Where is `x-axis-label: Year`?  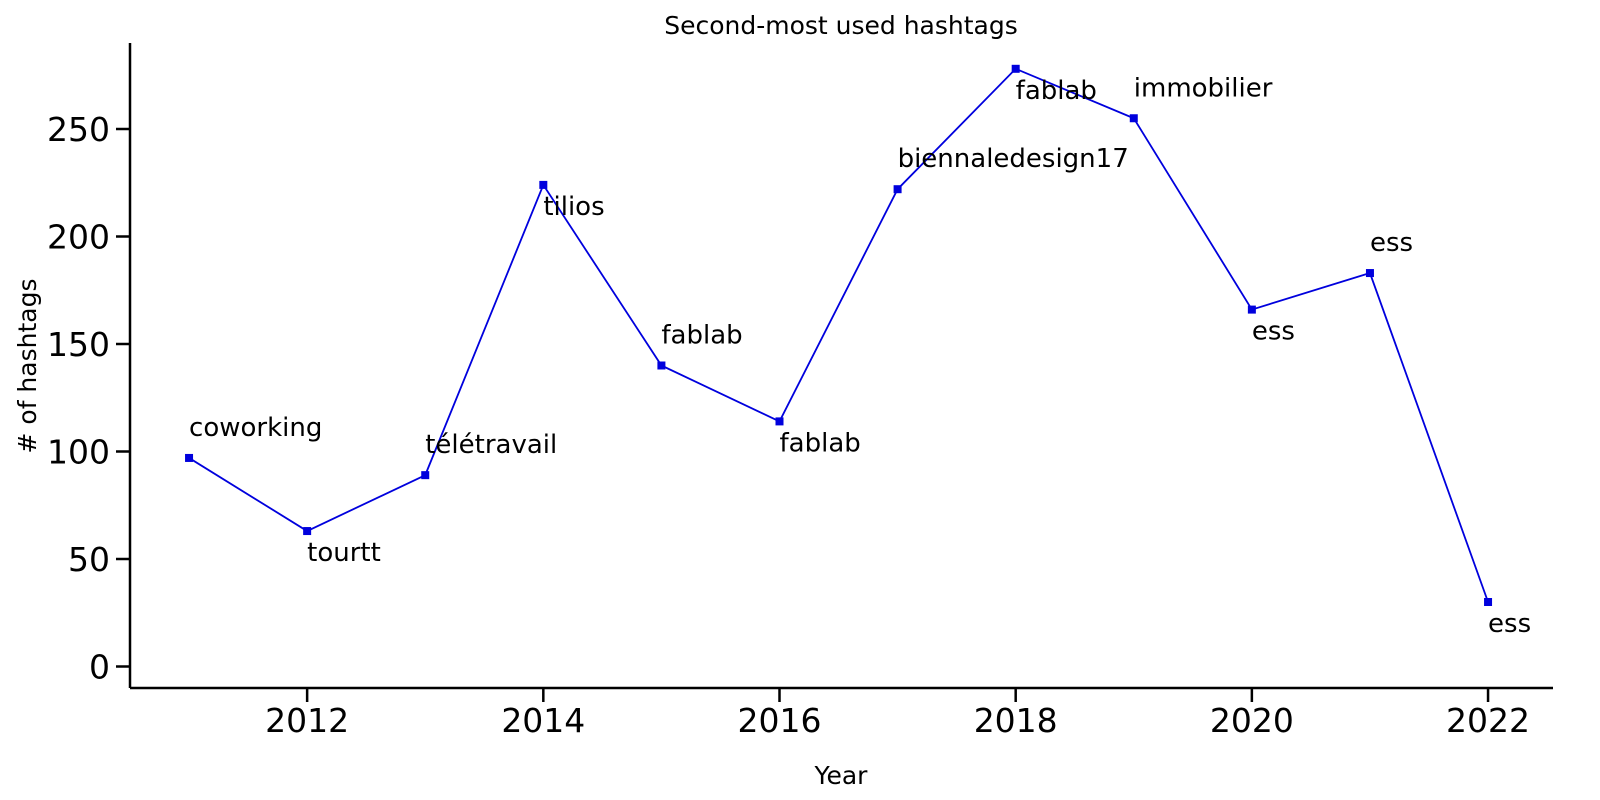
x-axis-label: Year is located at coordinates (841, 775).